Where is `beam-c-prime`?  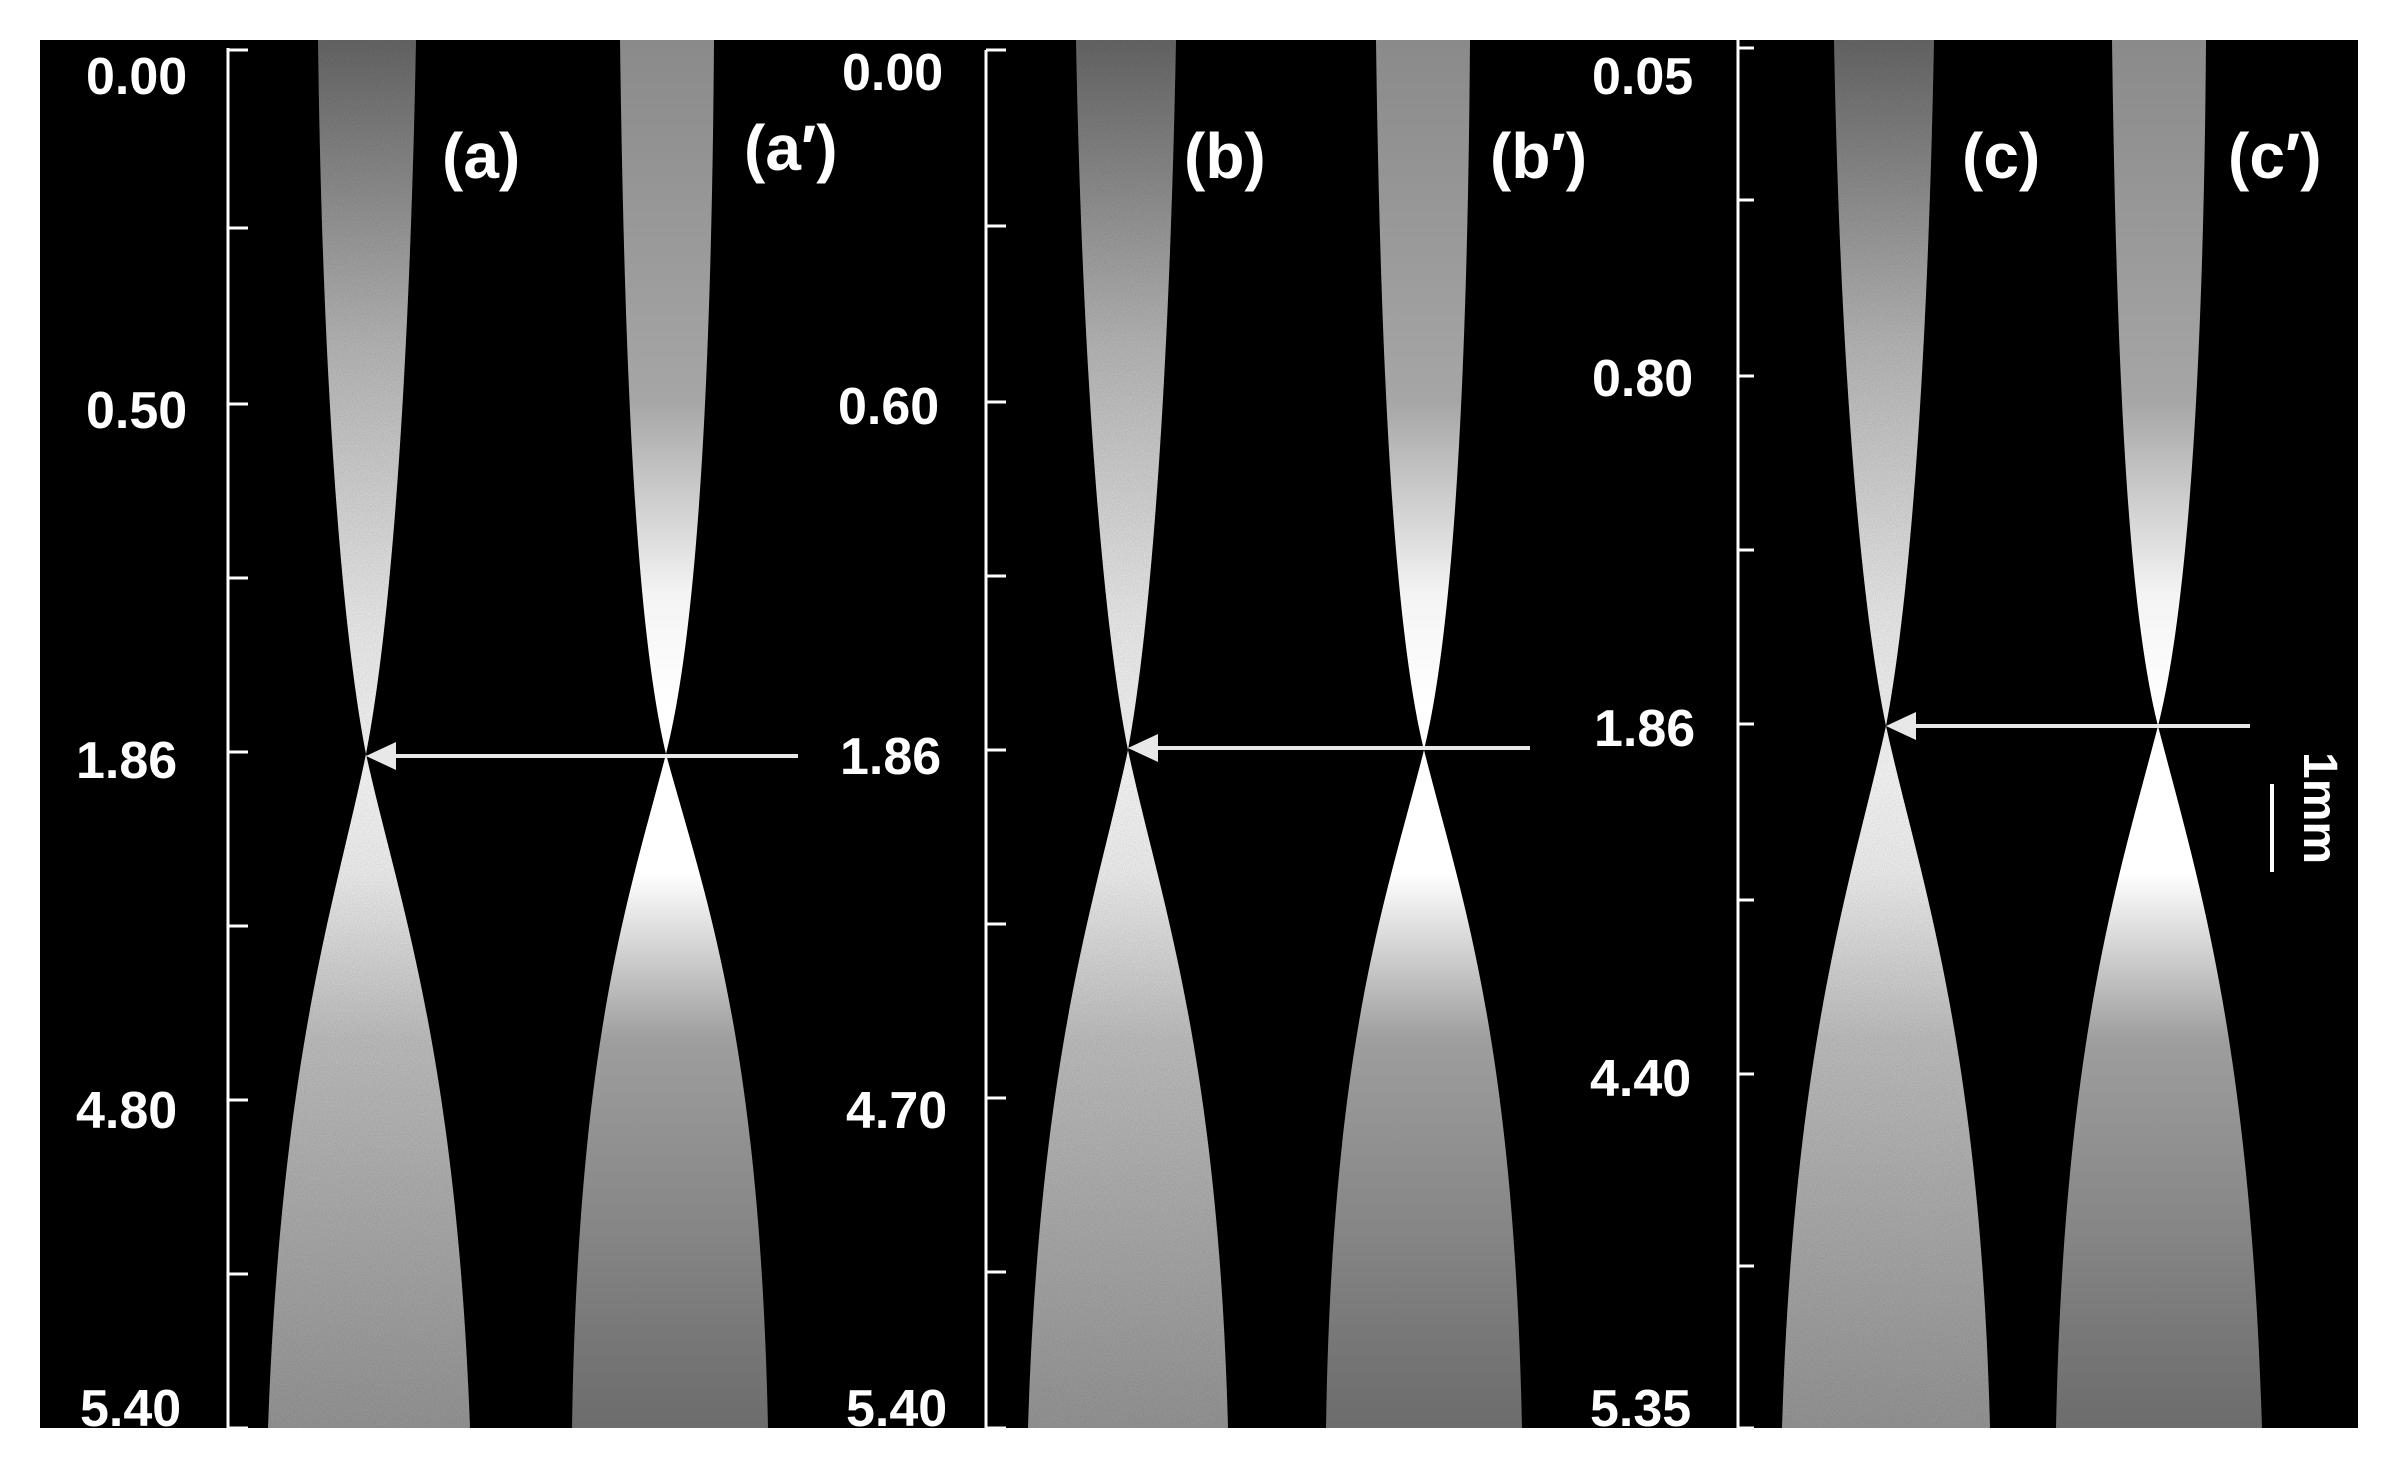 beam-c-prime is located at coordinates (2159, 734).